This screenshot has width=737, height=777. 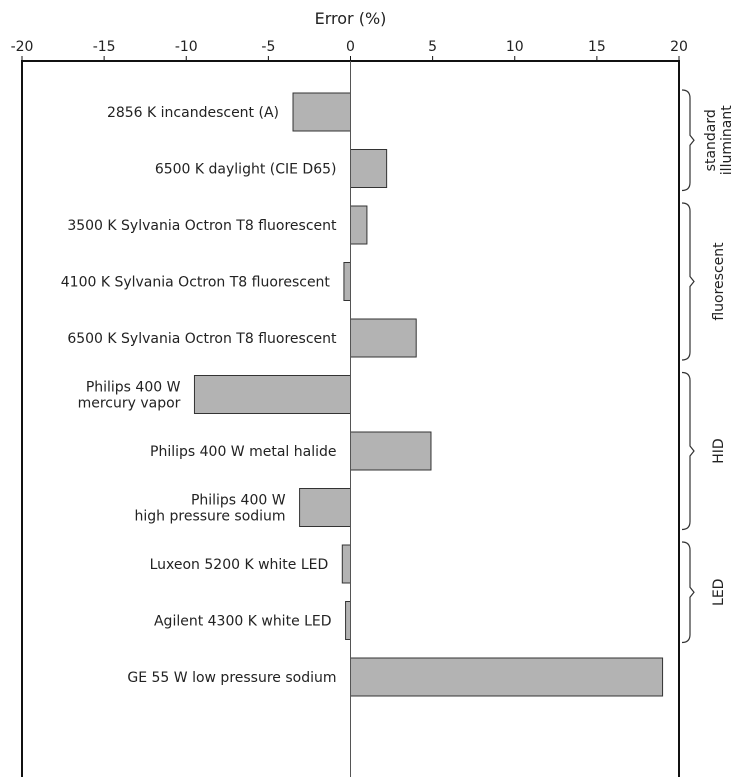 I want to click on category-label: Philips 400 W metal halide, so click(x=243, y=452).